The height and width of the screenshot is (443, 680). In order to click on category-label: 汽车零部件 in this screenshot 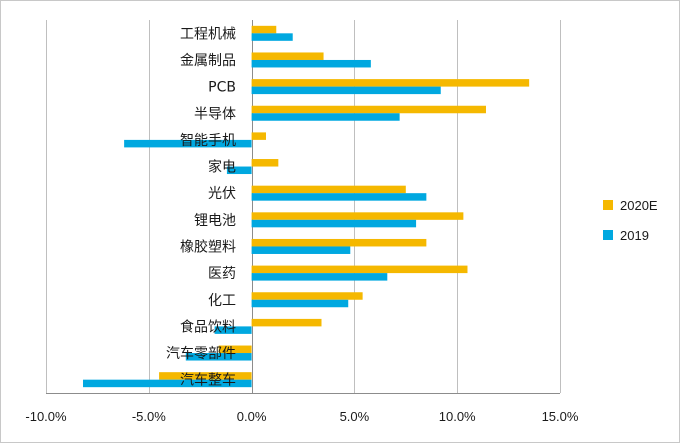, I will do `click(201, 353)`.